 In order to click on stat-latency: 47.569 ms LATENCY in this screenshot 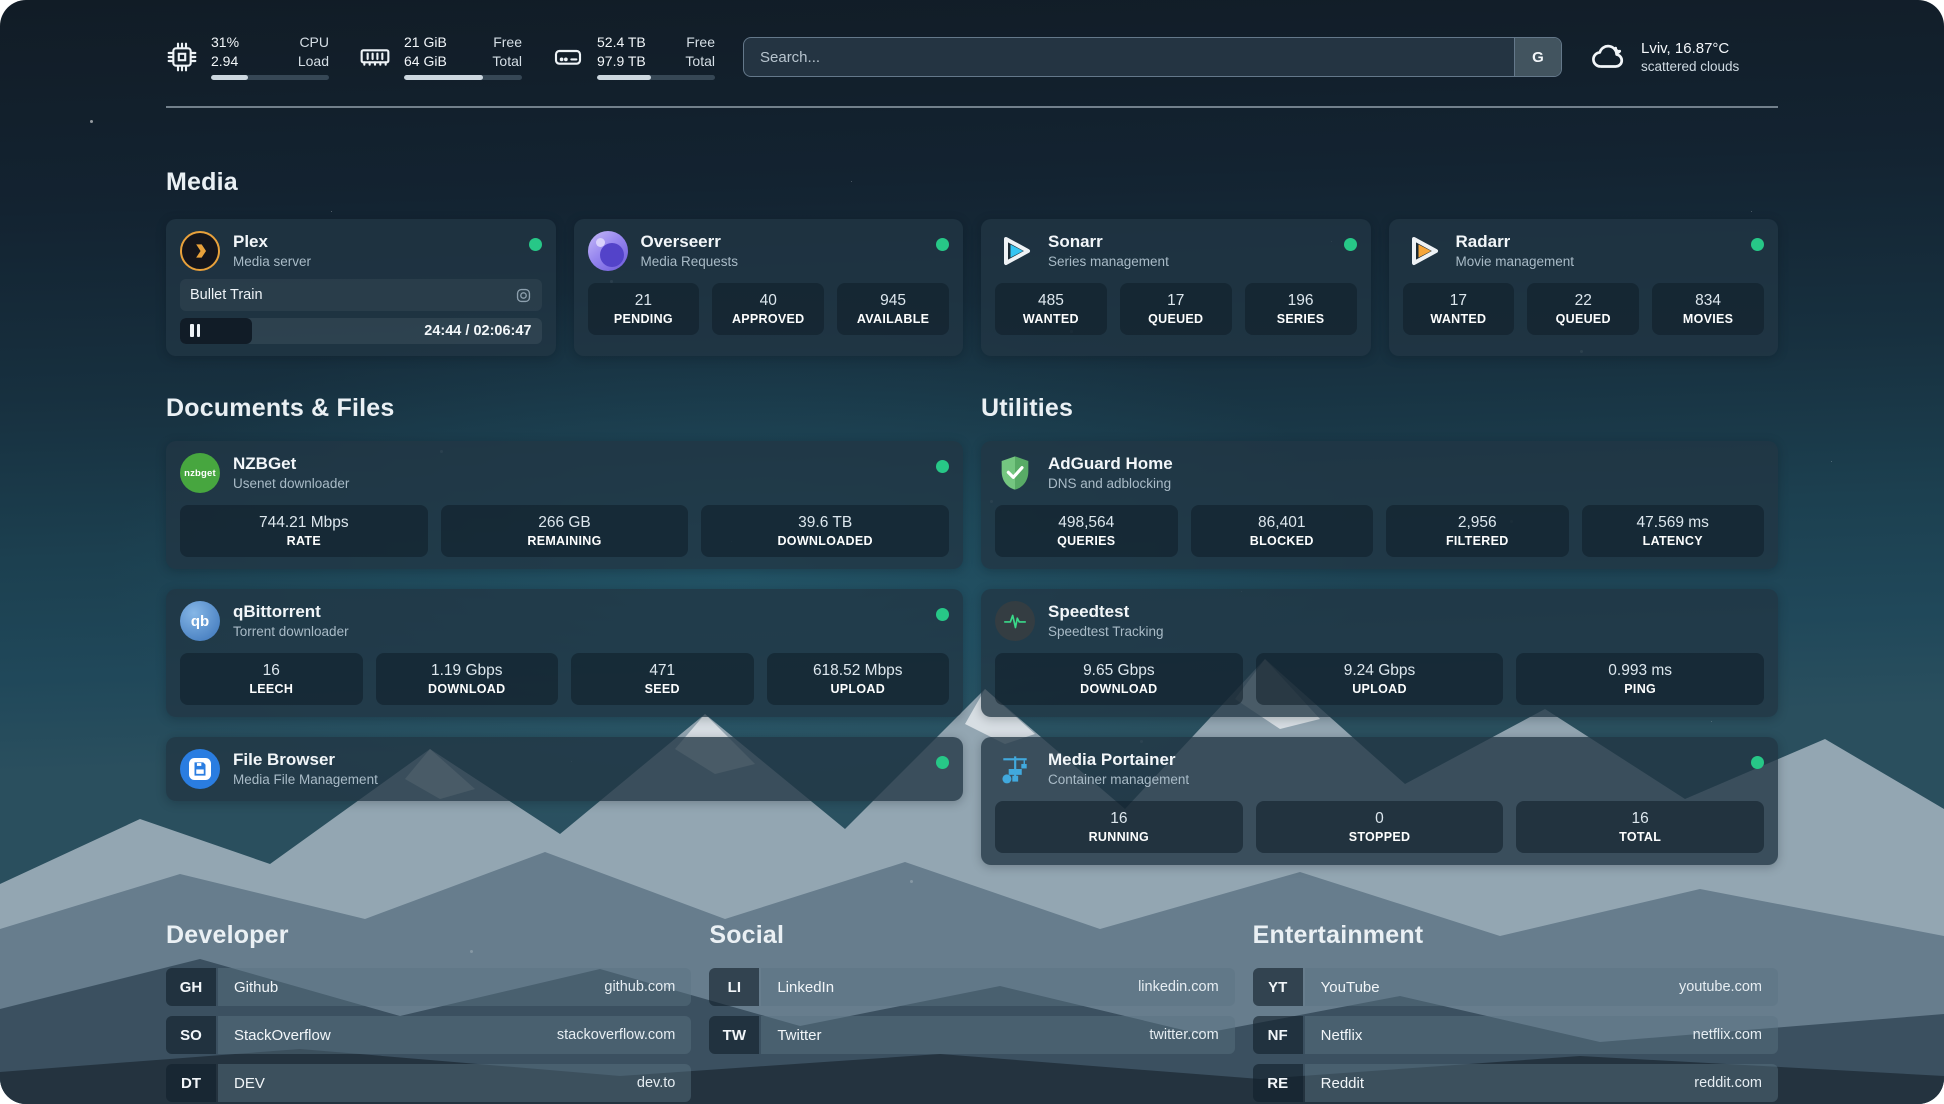, I will do `click(1672, 531)`.